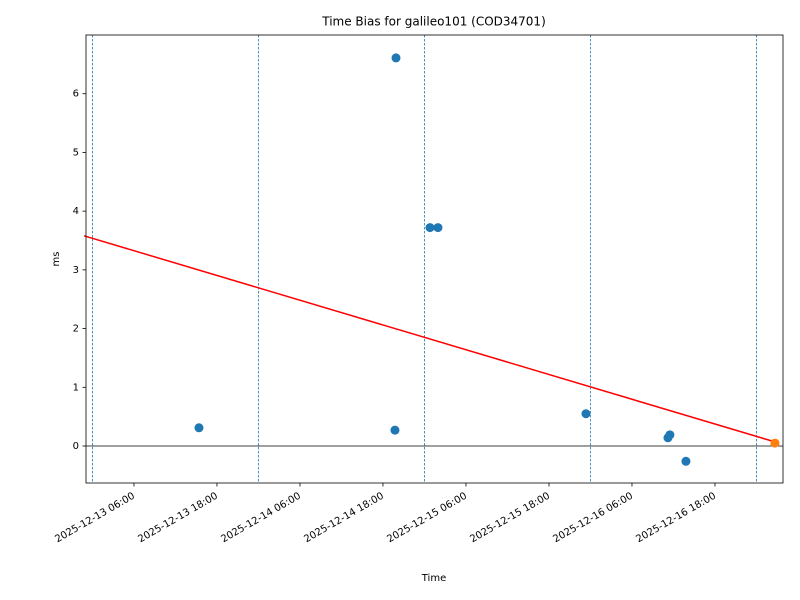 The width and height of the screenshot is (800, 600). I want to click on x-tick-label: 2025-12-16 18:00, so click(676, 518).